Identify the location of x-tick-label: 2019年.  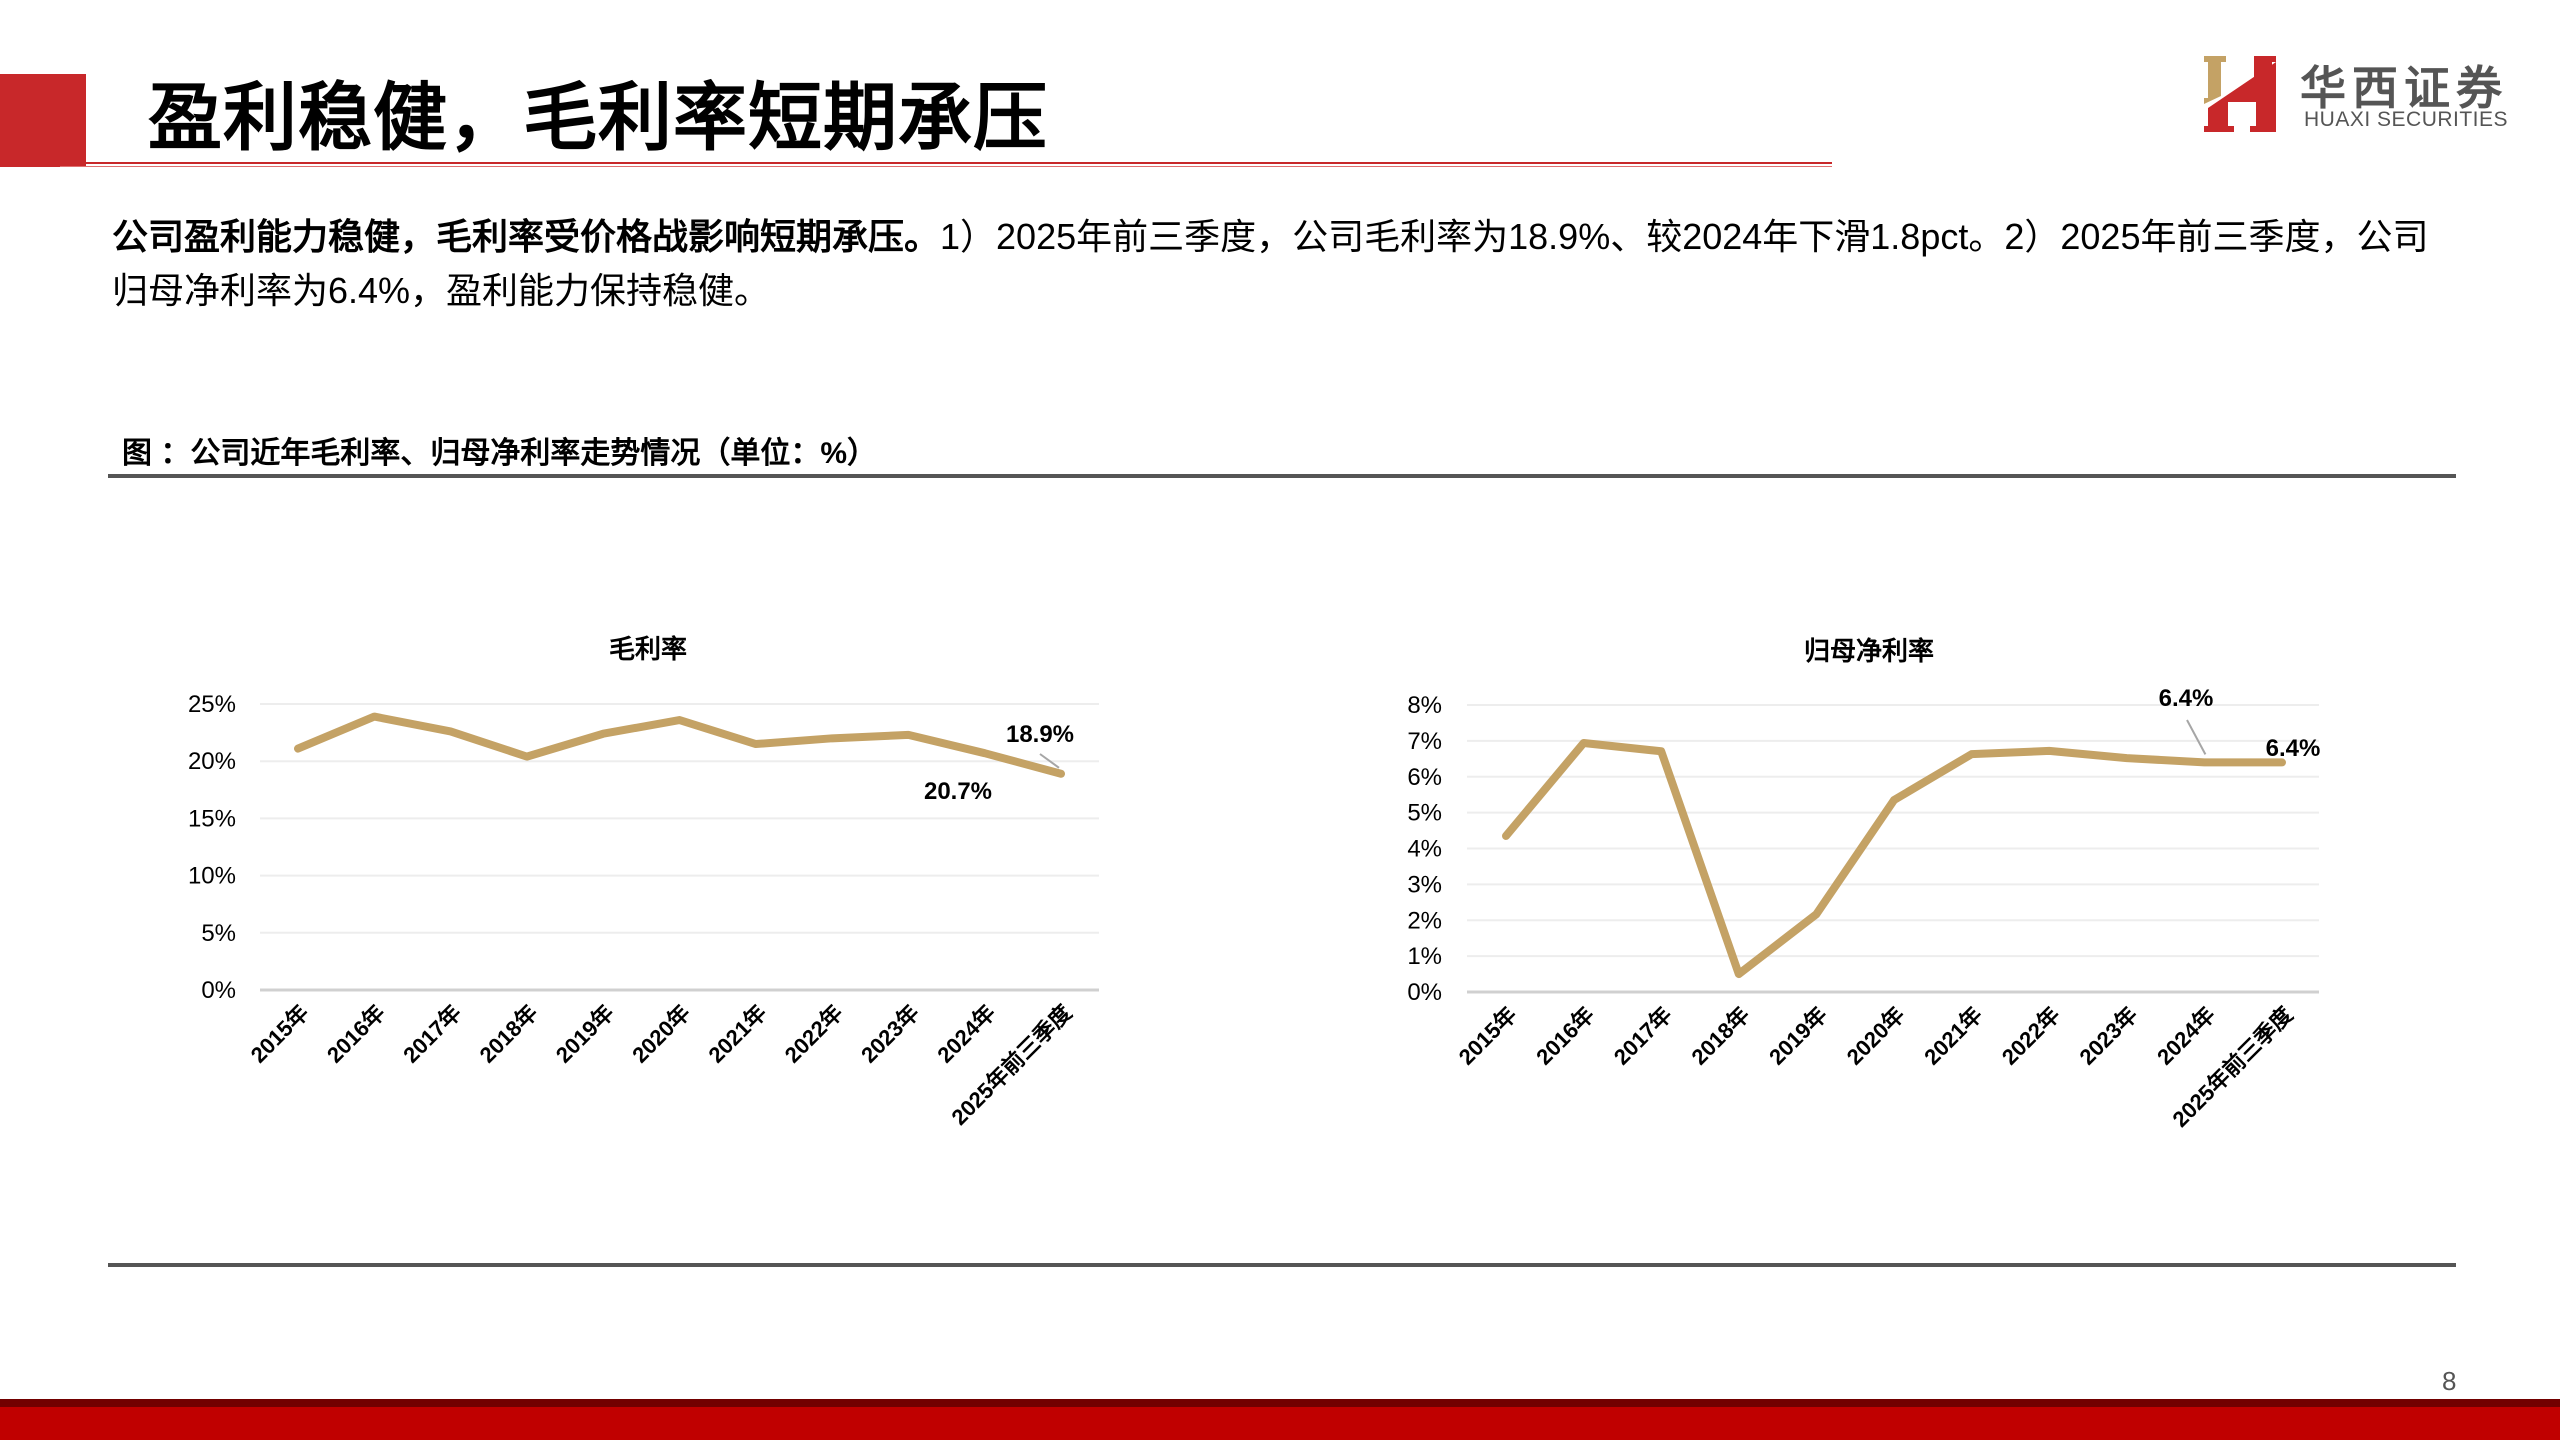
(1798, 1036).